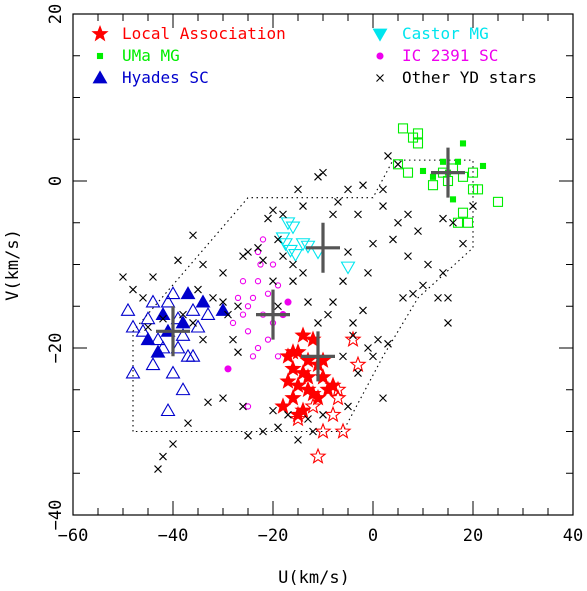  What do you see at coordinates (573, 536) in the screenshot?
I see `x-tick-label: 40` at bounding box center [573, 536].